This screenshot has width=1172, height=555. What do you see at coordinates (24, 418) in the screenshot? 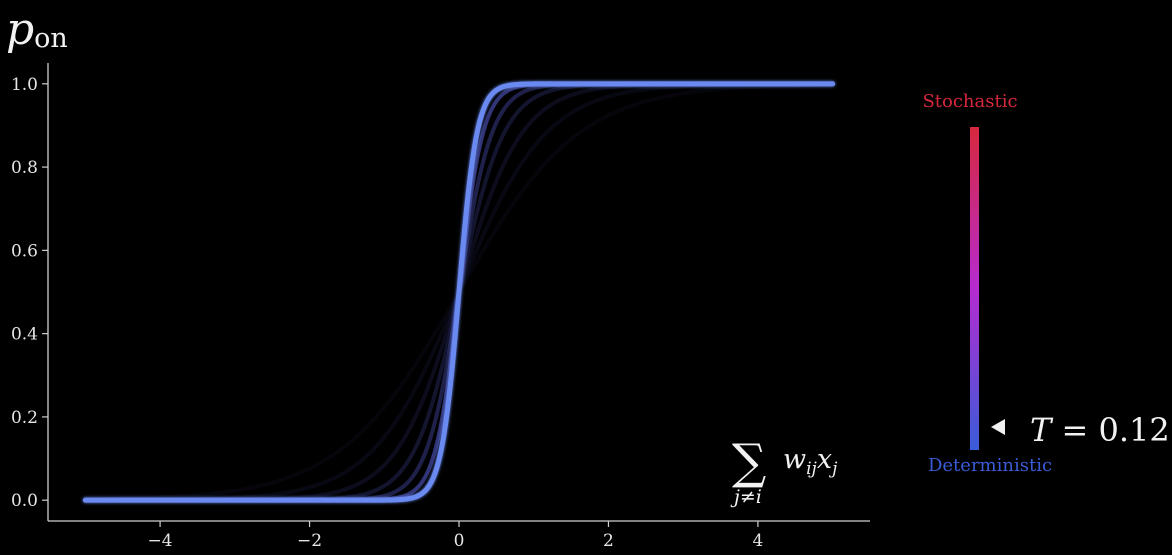
I see `y-tick-label: 0.2` at bounding box center [24, 418].